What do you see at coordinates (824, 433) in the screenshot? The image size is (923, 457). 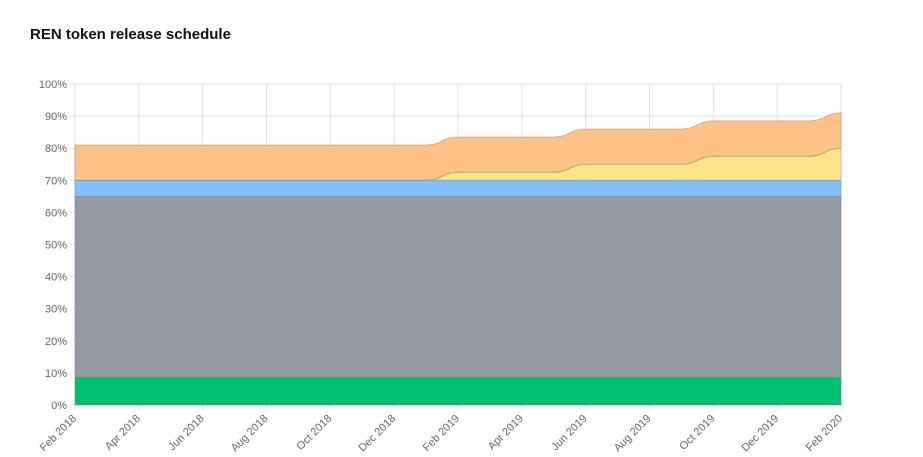 I see `x-tick-label: Feb 2020` at bounding box center [824, 433].